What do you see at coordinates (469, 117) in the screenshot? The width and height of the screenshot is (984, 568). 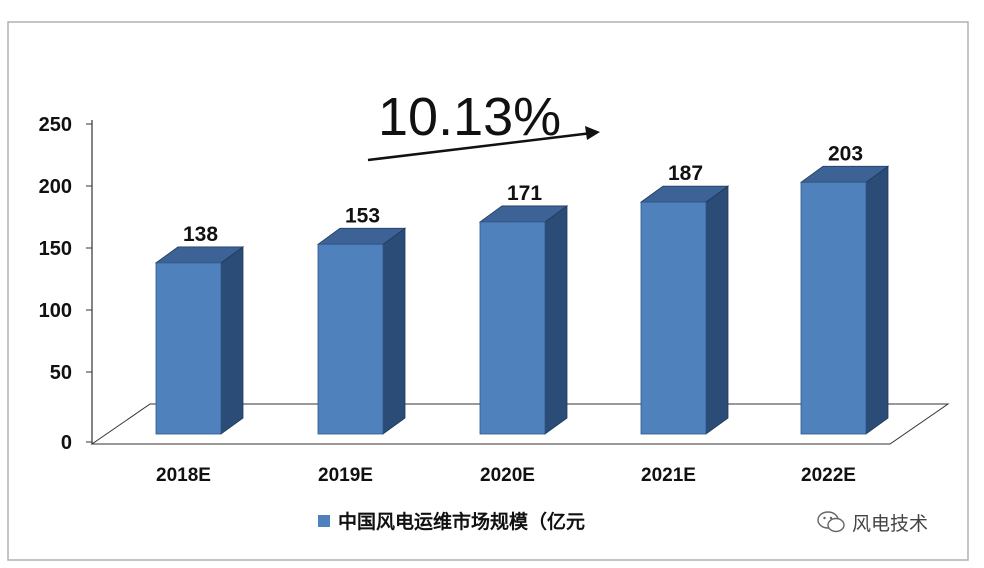 I see `growth-rate-label: 10.13%` at bounding box center [469, 117].